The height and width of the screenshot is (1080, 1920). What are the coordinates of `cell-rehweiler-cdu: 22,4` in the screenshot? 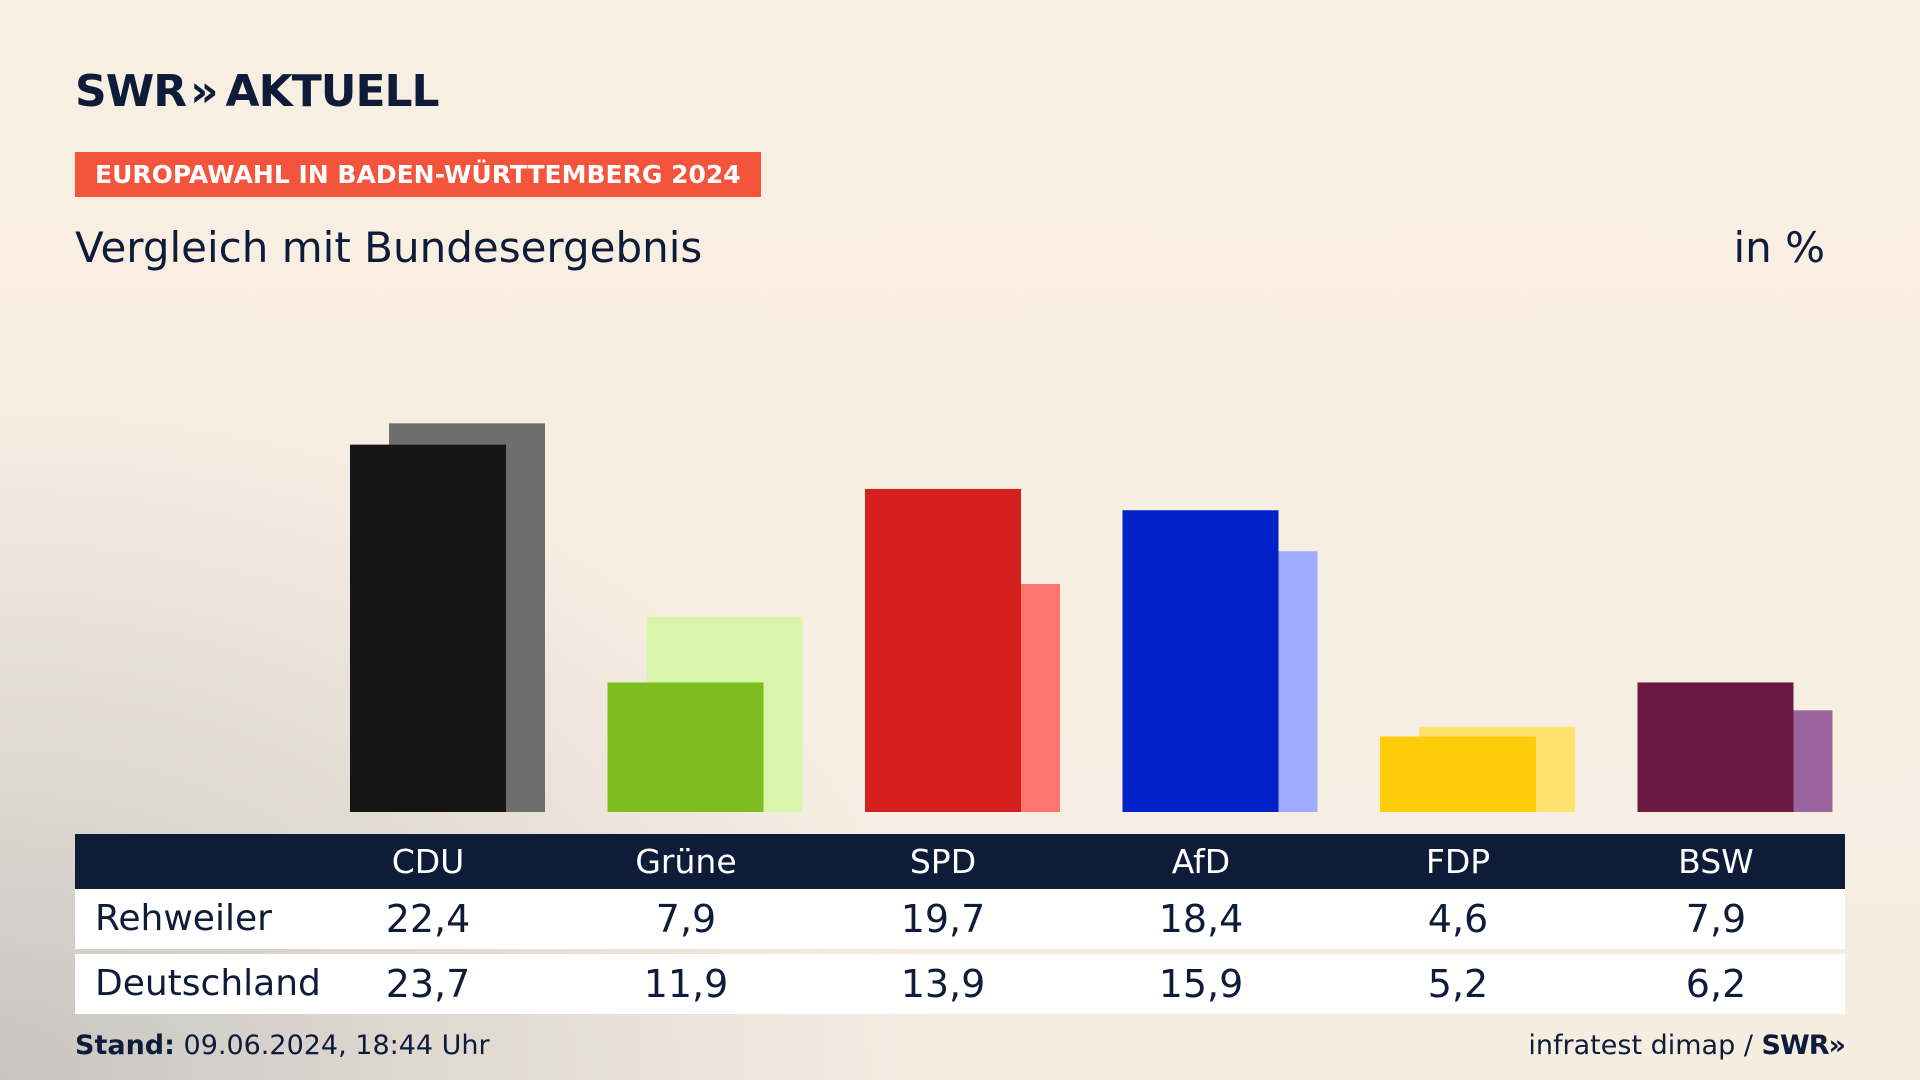 It's located at (428, 919).